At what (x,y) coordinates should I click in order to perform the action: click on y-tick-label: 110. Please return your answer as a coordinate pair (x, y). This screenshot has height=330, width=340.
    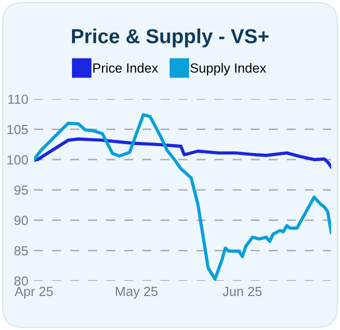
    Looking at the image, I should click on (18, 99).